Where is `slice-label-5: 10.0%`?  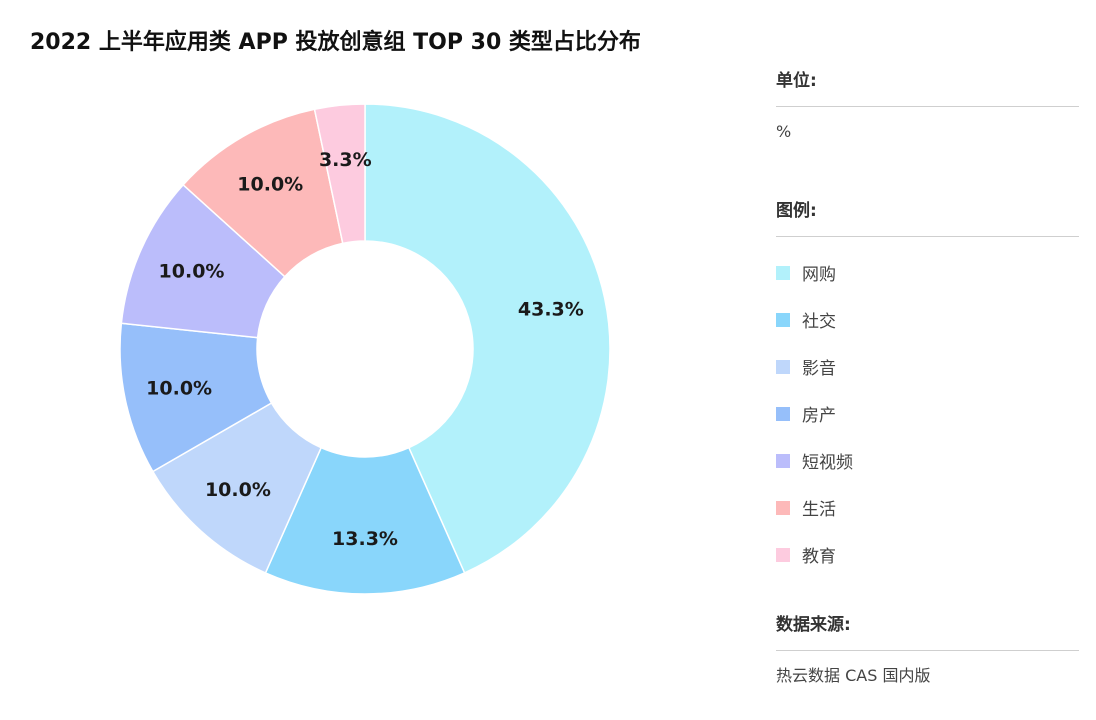
slice-label-5: 10.0% is located at coordinates (192, 272).